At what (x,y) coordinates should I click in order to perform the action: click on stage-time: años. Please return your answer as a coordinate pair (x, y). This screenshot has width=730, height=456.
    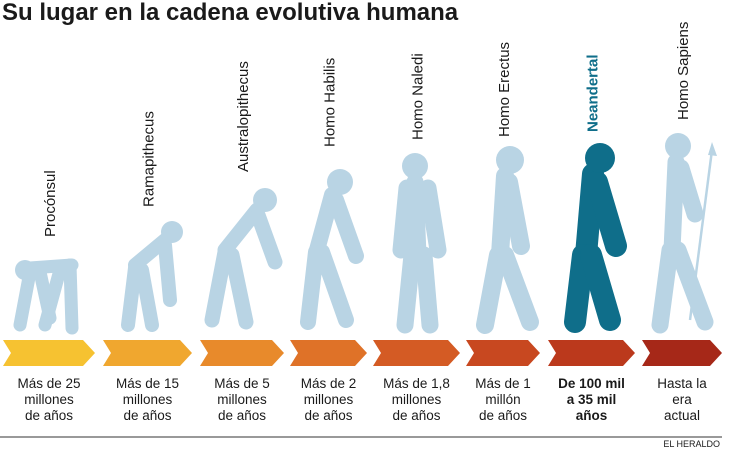
    Looking at the image, I should click on (592, 415).